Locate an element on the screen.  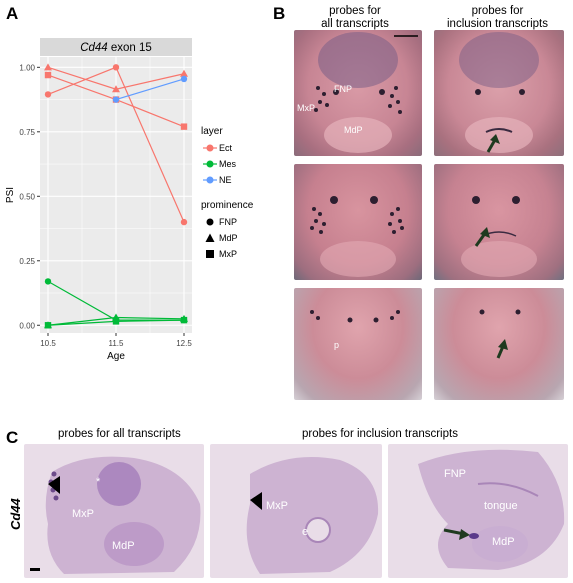
embryo-photo-b1-inclusion is located at coordinates (499, 93).